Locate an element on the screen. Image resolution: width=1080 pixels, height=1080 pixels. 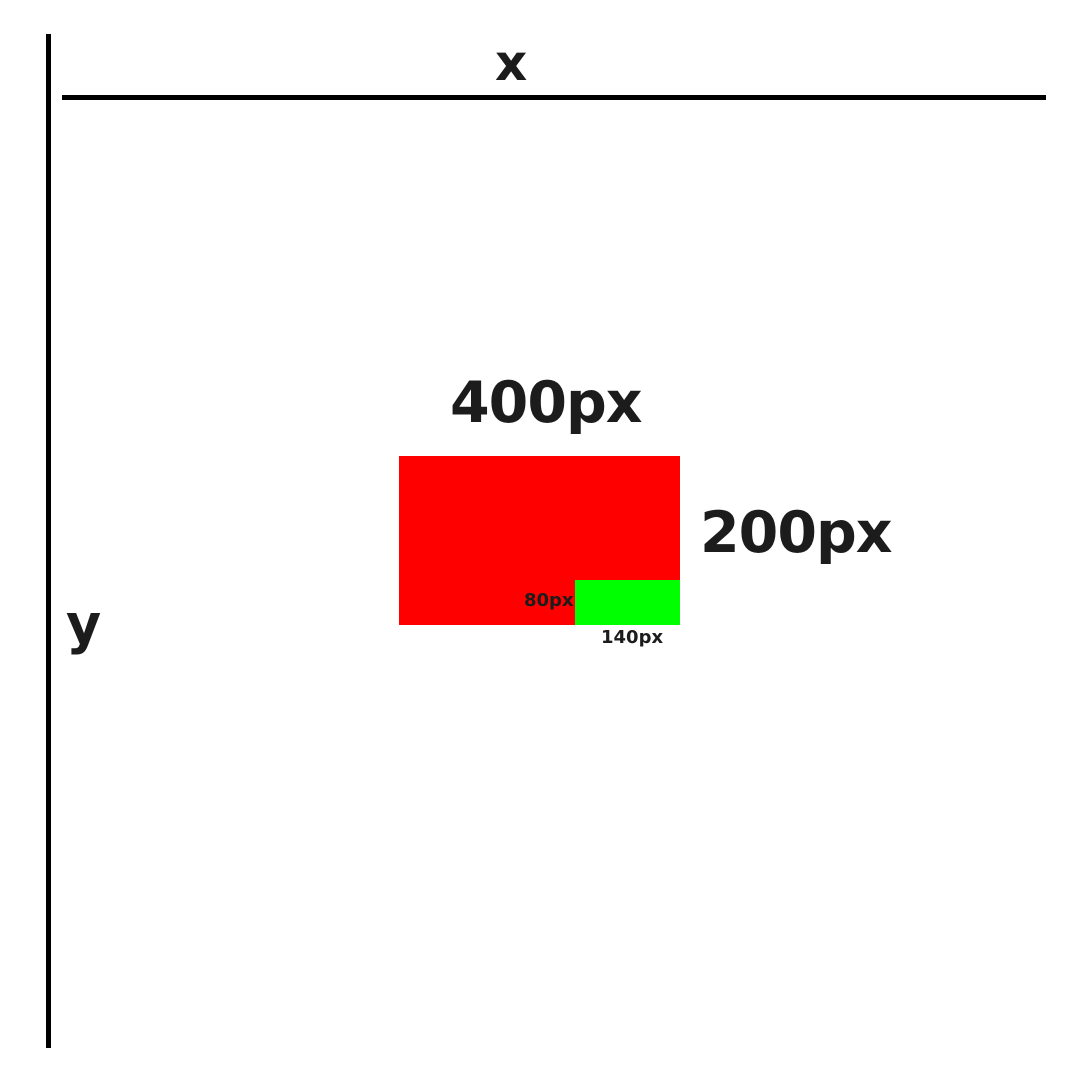
outer-rect-width-label: 400px is located at coordinates (546, 403).